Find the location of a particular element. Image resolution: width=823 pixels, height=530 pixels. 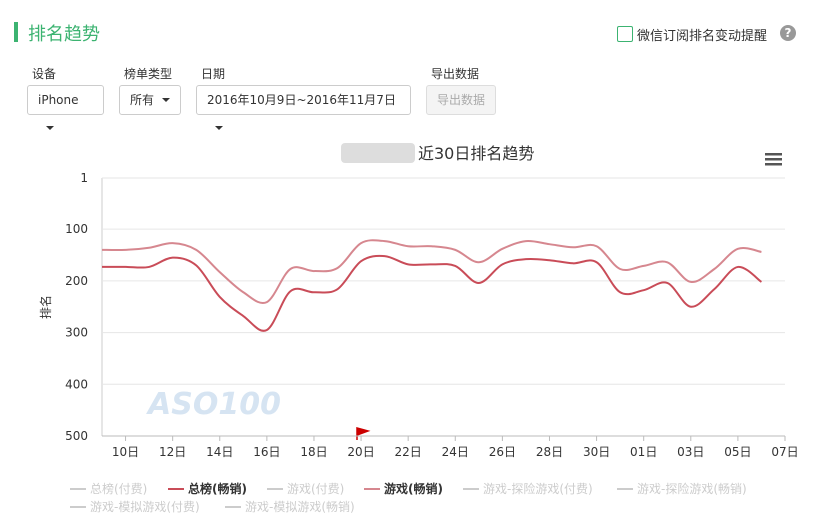

x-tick-label: 30日 is located at coordinates (596, 452).